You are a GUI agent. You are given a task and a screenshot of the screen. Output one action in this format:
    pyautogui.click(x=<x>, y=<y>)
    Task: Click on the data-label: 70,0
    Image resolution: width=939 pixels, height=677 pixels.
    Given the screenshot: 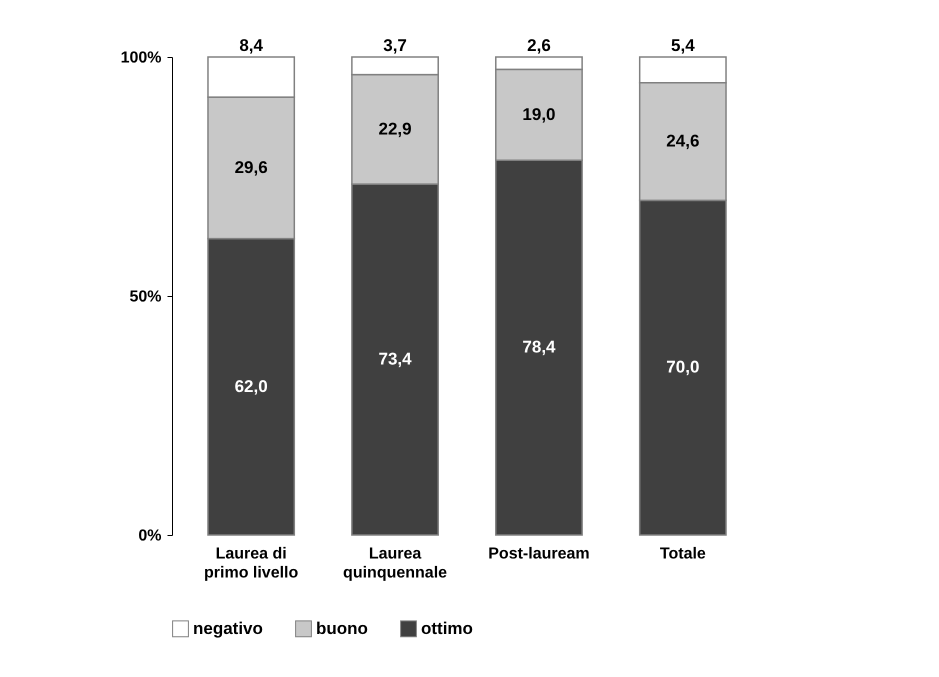 What is the action you would take?
    pyautogui.click(x=683, y=367)
    